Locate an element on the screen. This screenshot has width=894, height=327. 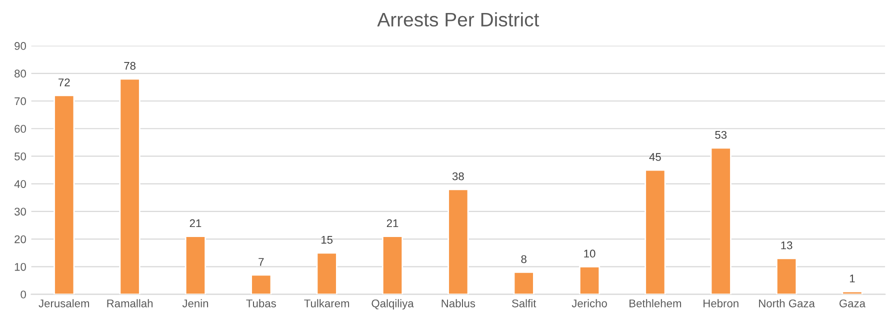
y-tick-label: 80 is located at coordinates (20, 74).